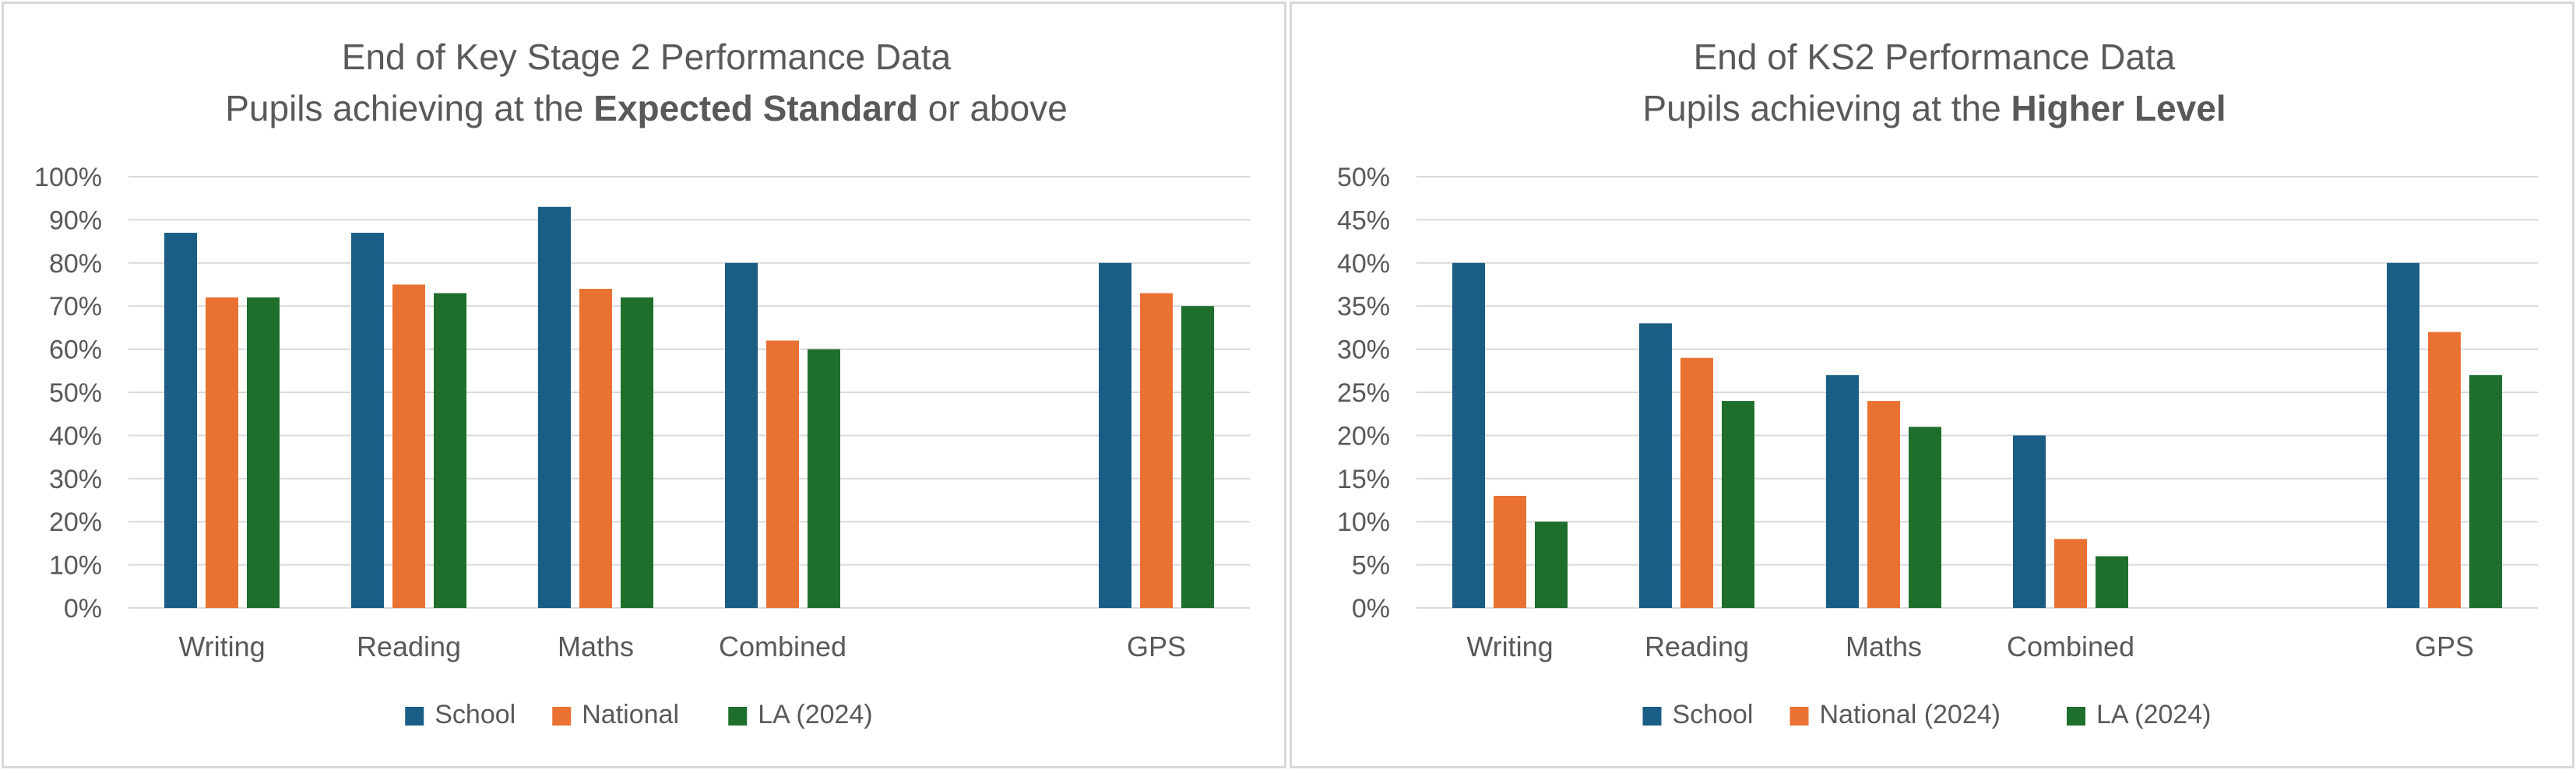 This screenshot has width=2576, height=773. I want to click on chart-title-line1: End of KS2 Performance Data, so click(1935, 57).